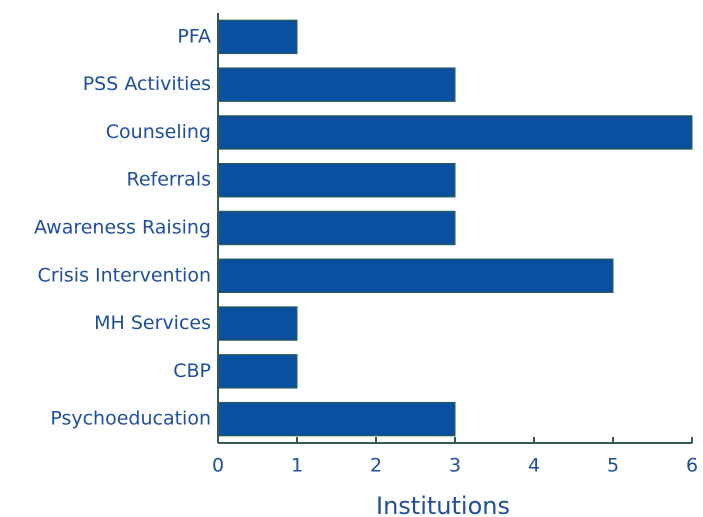 The width and height of the screenshot is (703, 517). What do you see at coordinates (168, 180) in the screenshot?
I see `y-tick-label: Referrals` at bounding box center [168, 180].